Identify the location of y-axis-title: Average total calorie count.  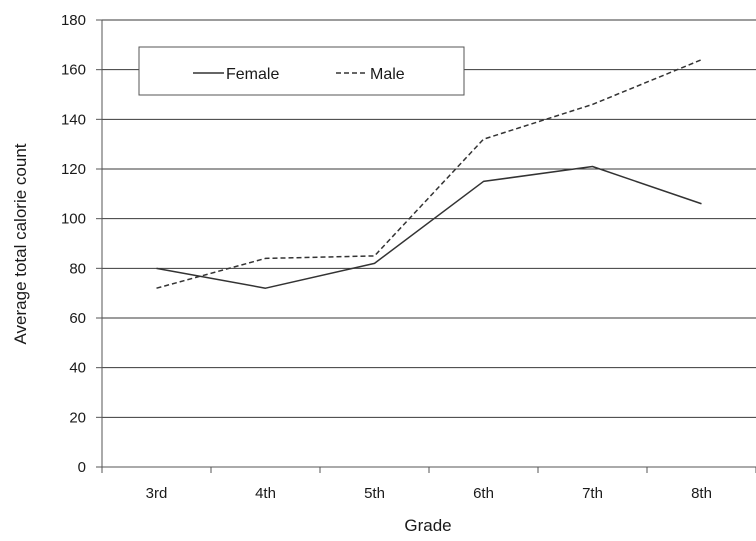
(20, 243).